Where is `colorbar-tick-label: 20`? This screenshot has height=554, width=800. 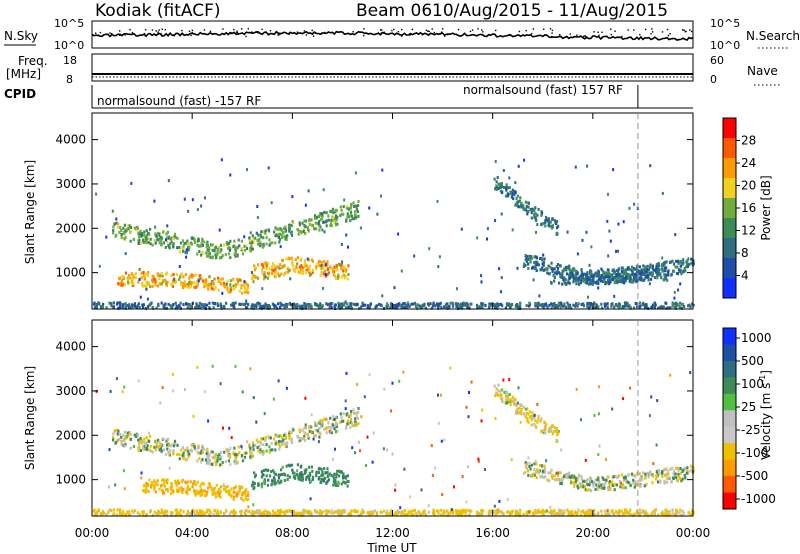
colorbar-tick-label: 20 is located at coordinates (748, 186).